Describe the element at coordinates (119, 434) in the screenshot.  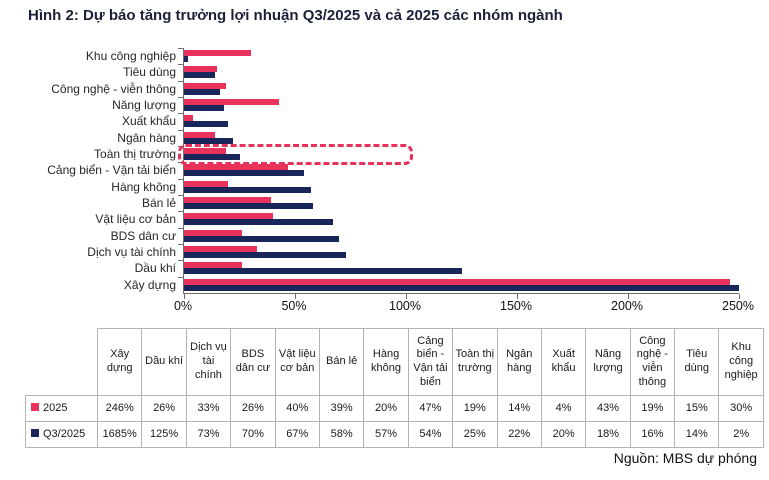
I see `table-value-cell: 1685%` at that location.